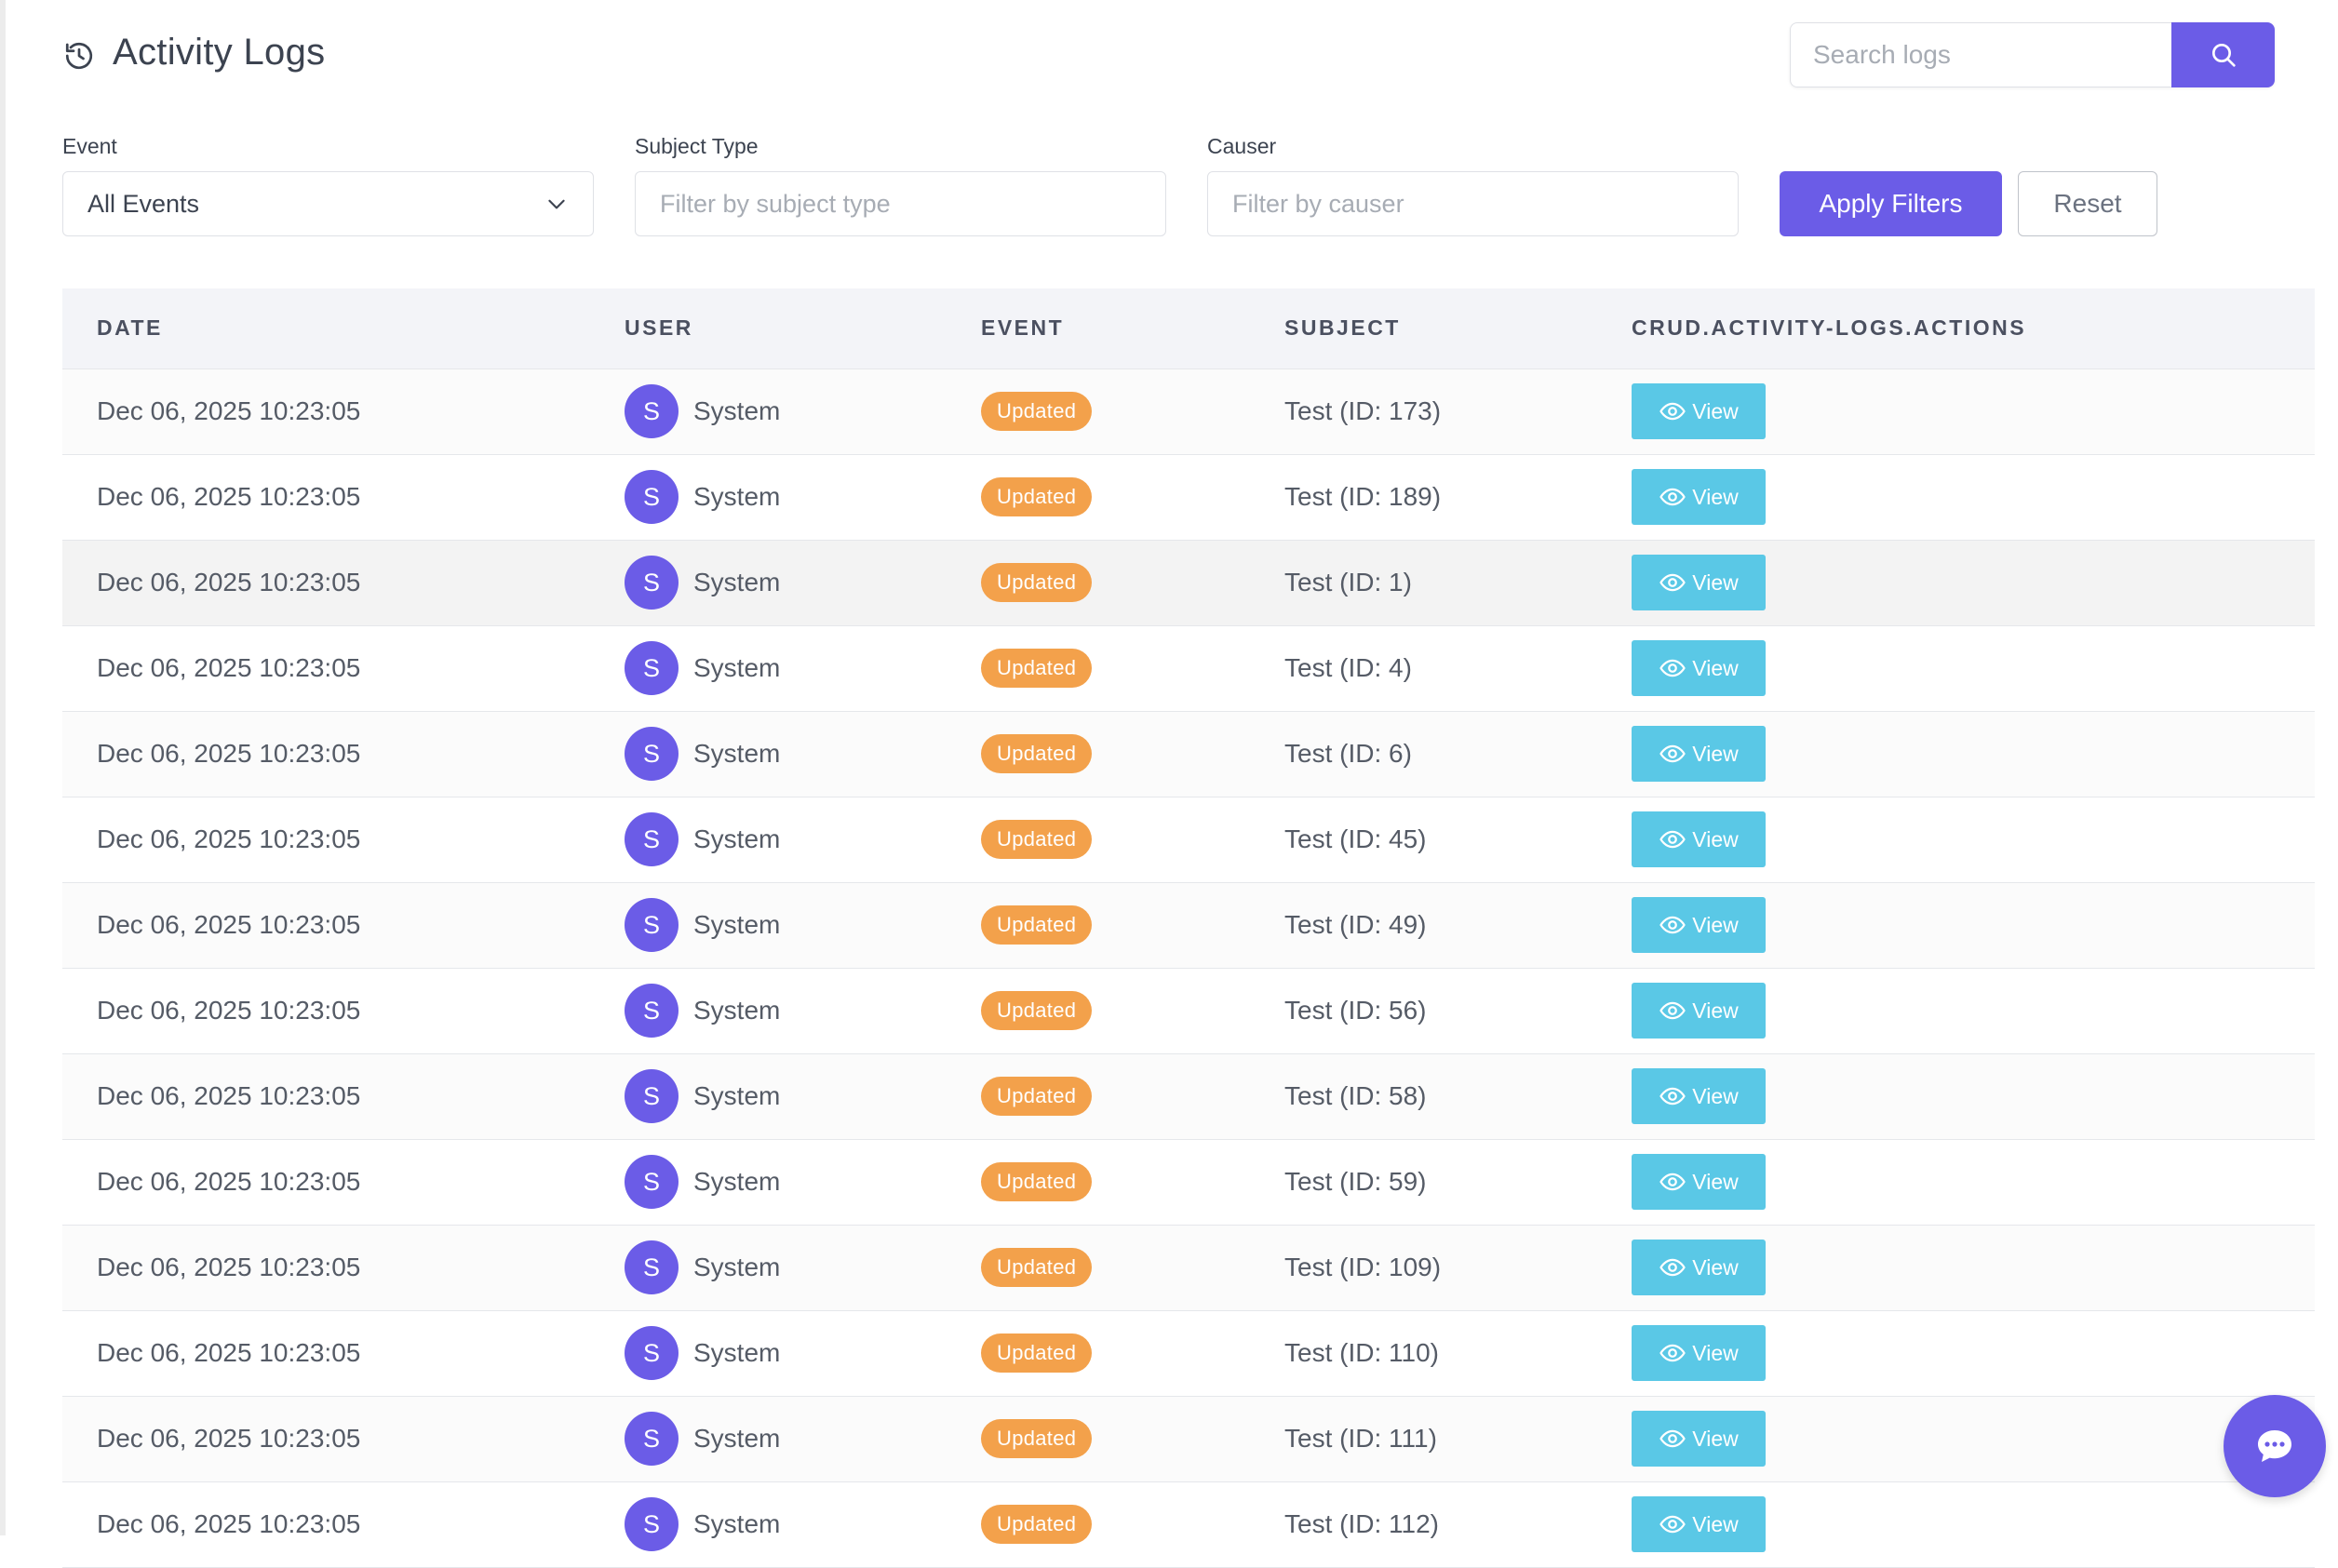  I want to click on subject-cell: Test (ID: 109), so click(1423, 1268).